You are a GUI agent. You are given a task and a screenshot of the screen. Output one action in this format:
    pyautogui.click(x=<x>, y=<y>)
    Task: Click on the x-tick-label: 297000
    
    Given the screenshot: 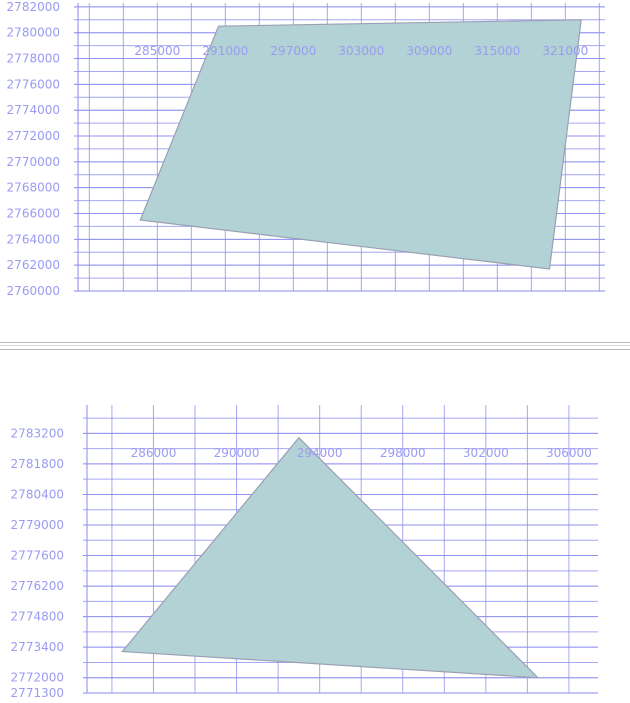 What is the action you would take?
    pyautogui.click(x=293, y=51)
    